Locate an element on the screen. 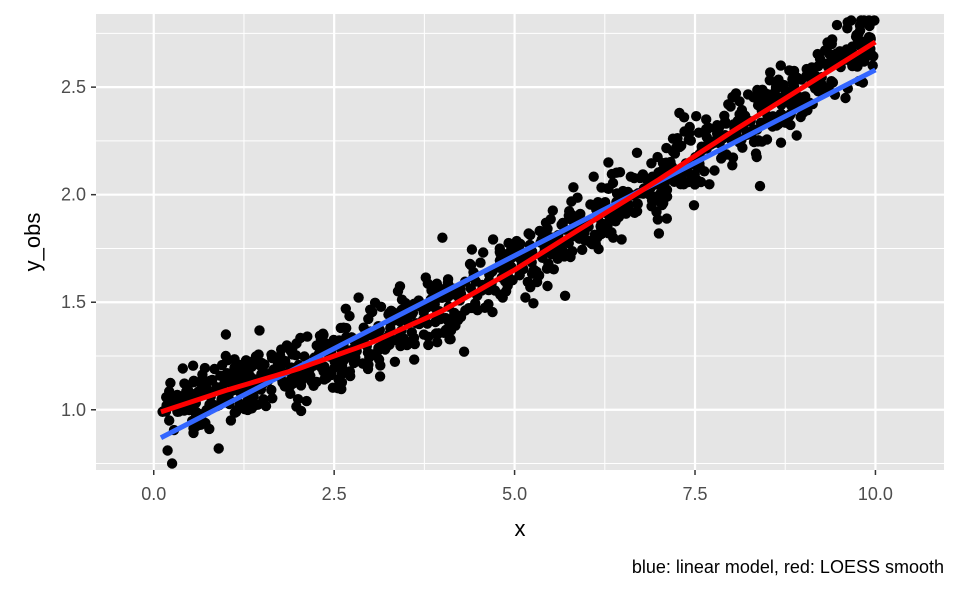  y-tick-label: 2.0 is located at coordinates (73, 195).